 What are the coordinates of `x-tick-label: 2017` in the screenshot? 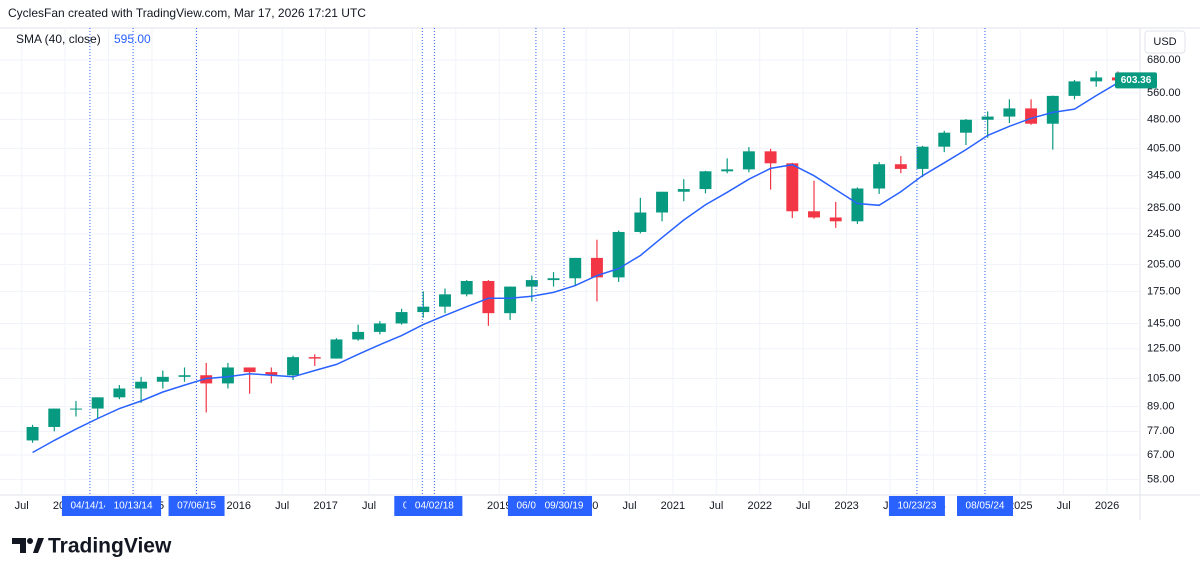 It's located at (325, 506).